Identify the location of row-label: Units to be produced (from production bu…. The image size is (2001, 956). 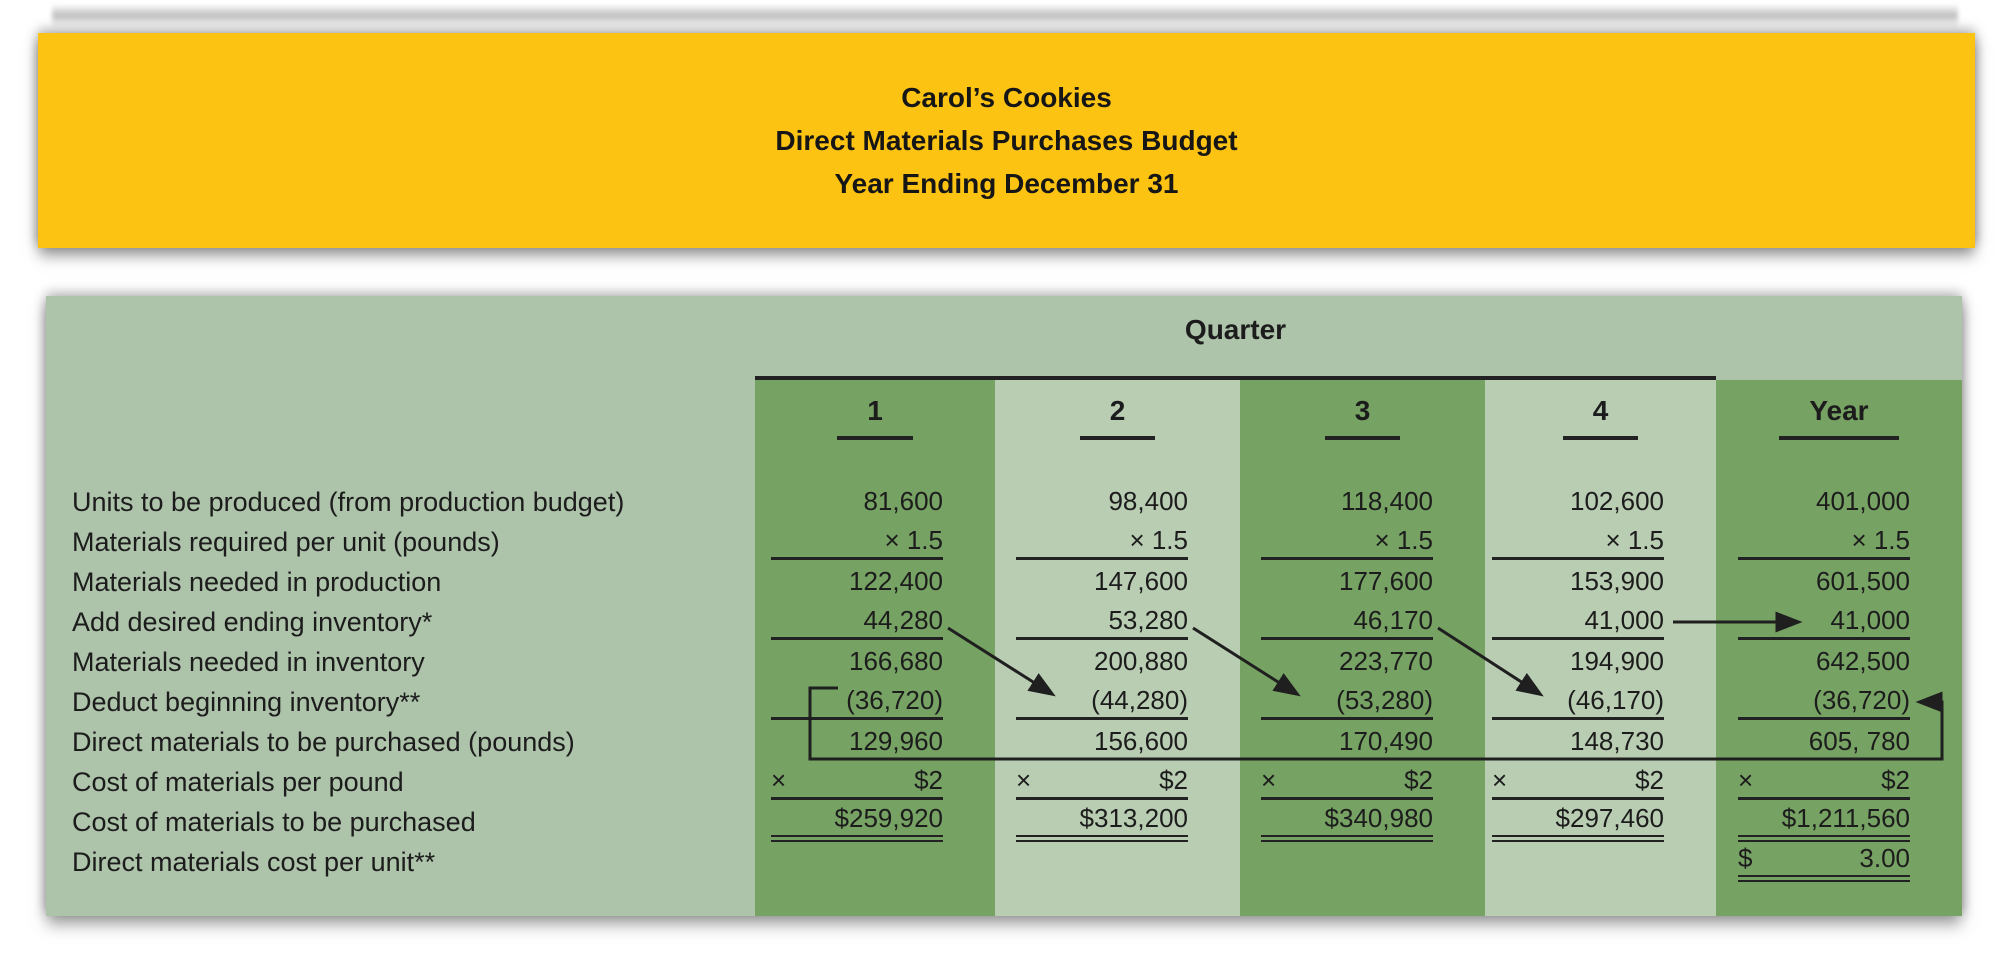
(348, 502).